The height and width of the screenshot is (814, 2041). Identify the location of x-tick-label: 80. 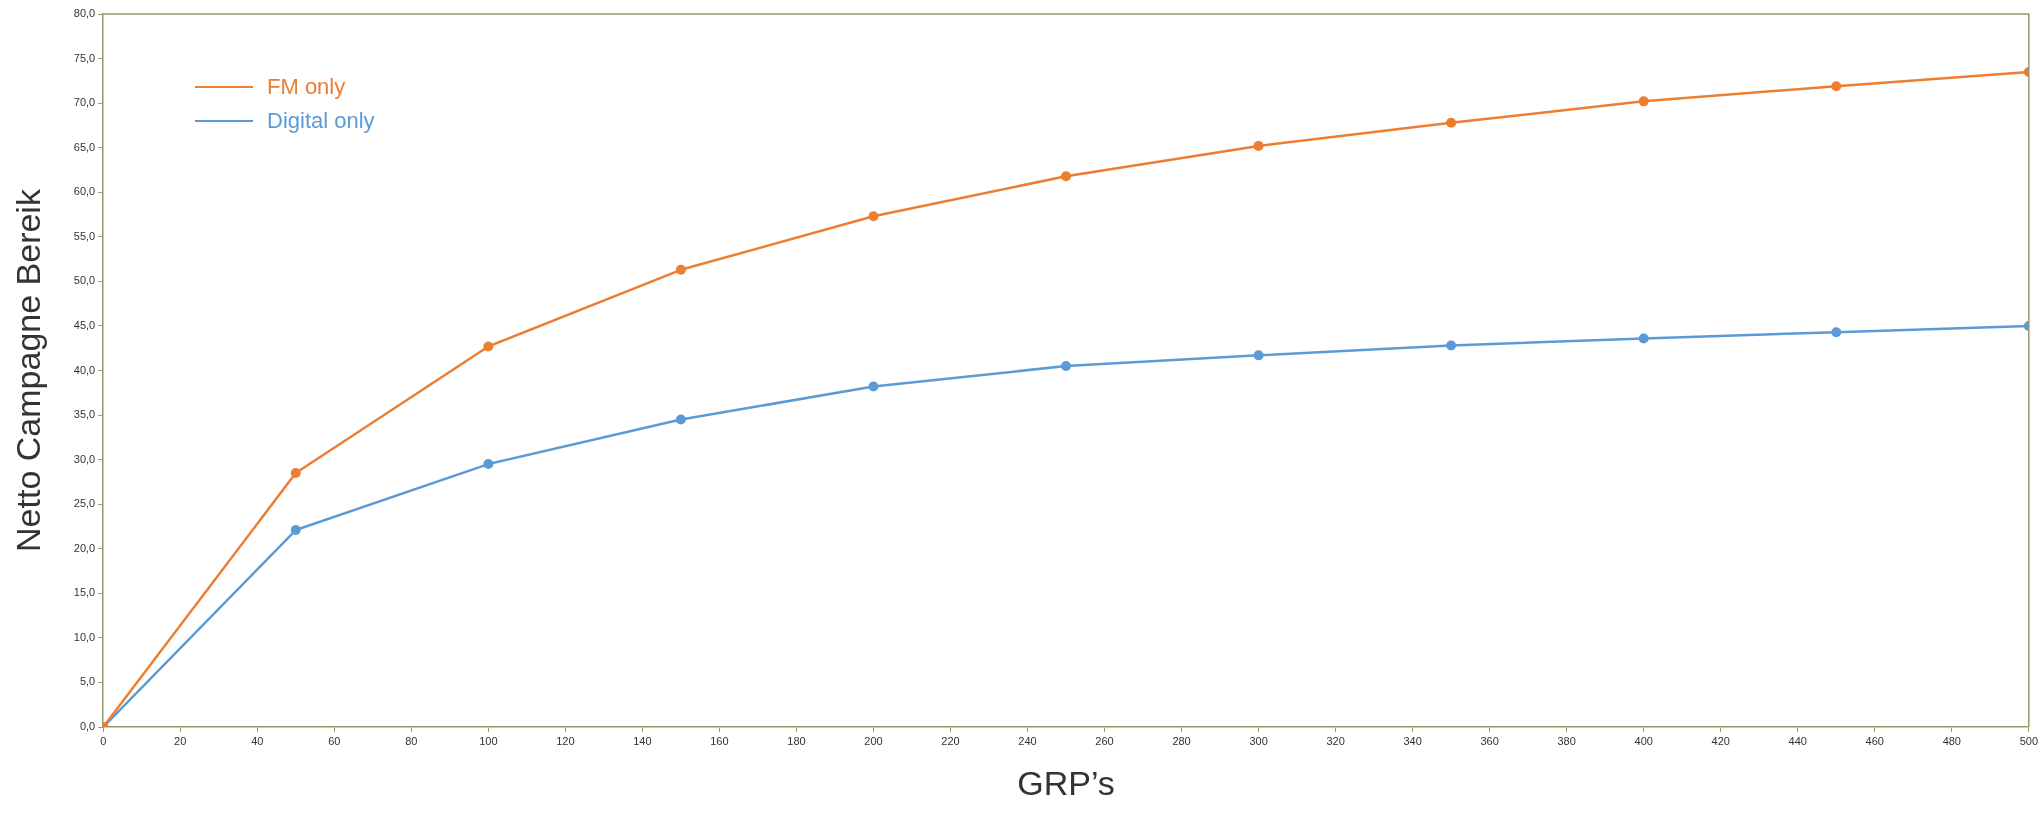
(411, 740).